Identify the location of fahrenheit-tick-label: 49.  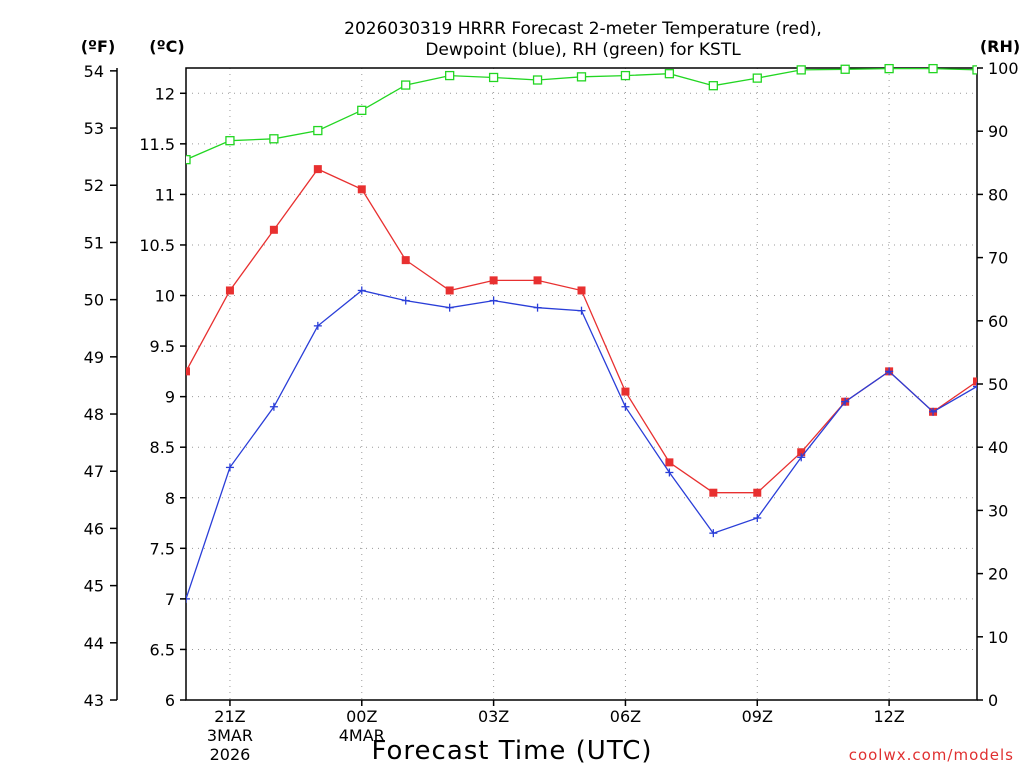
(94, 357).